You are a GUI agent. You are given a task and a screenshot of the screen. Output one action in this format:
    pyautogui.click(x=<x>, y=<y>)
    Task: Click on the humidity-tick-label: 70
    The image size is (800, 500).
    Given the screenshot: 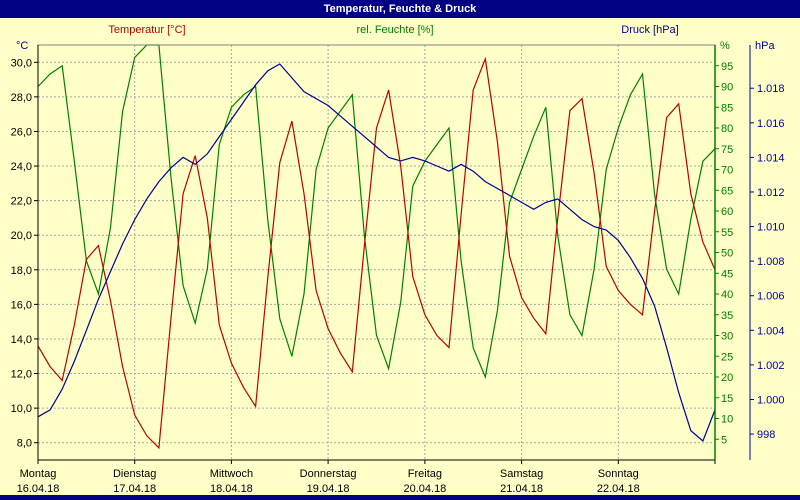 What is the action you would take?
    pyautogui.click(x=727, y=171)
    